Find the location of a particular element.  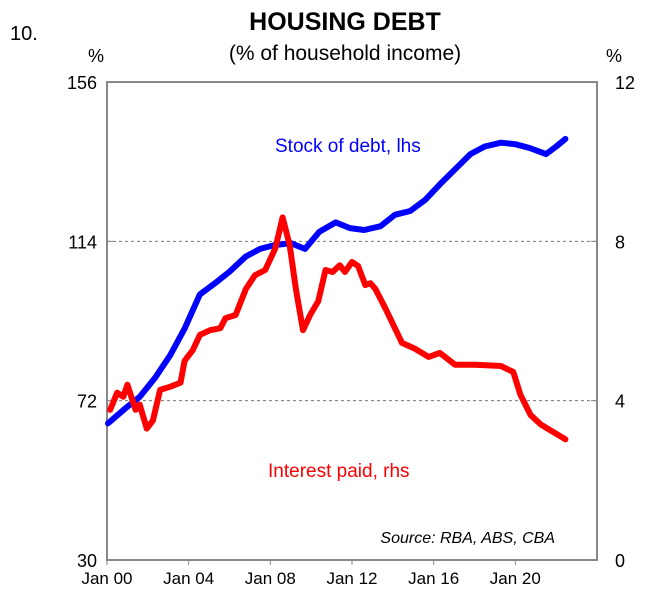

right-tick-label: 8 is located at coordinates (620, 242).